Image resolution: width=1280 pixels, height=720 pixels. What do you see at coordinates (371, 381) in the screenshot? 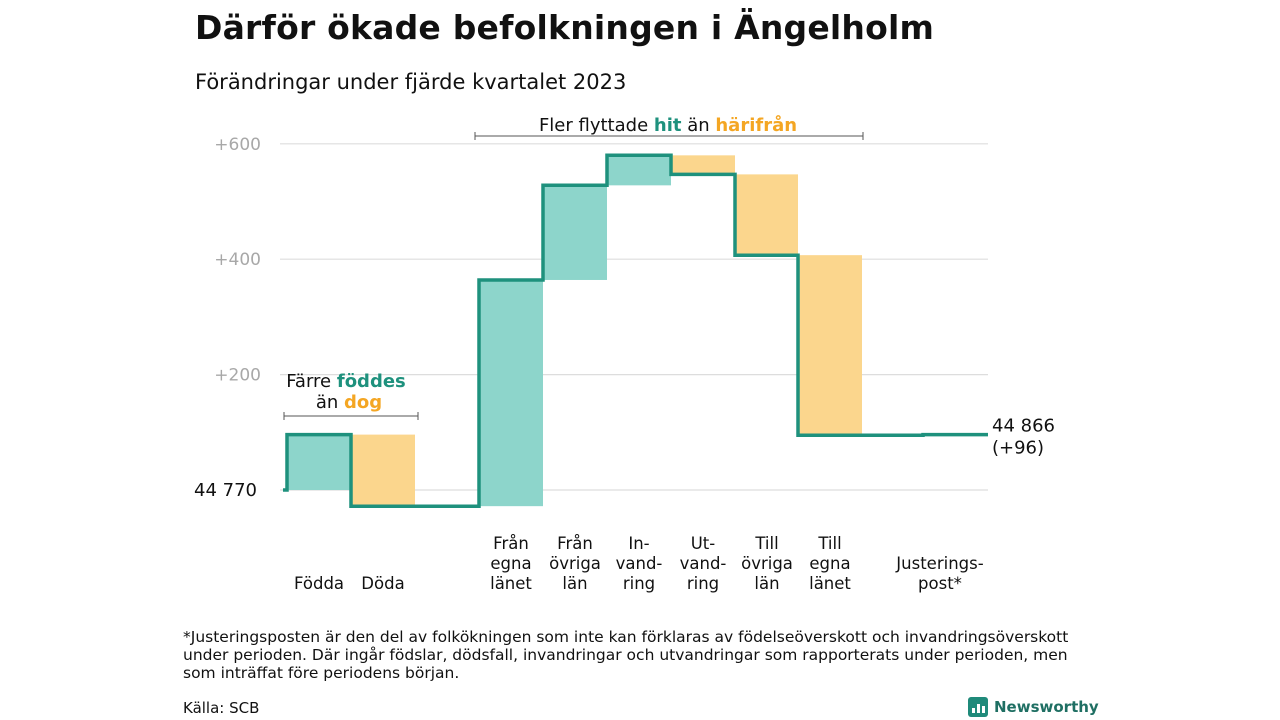
I see `annotation-highlight: föddes` at bounding box center [371, 381].